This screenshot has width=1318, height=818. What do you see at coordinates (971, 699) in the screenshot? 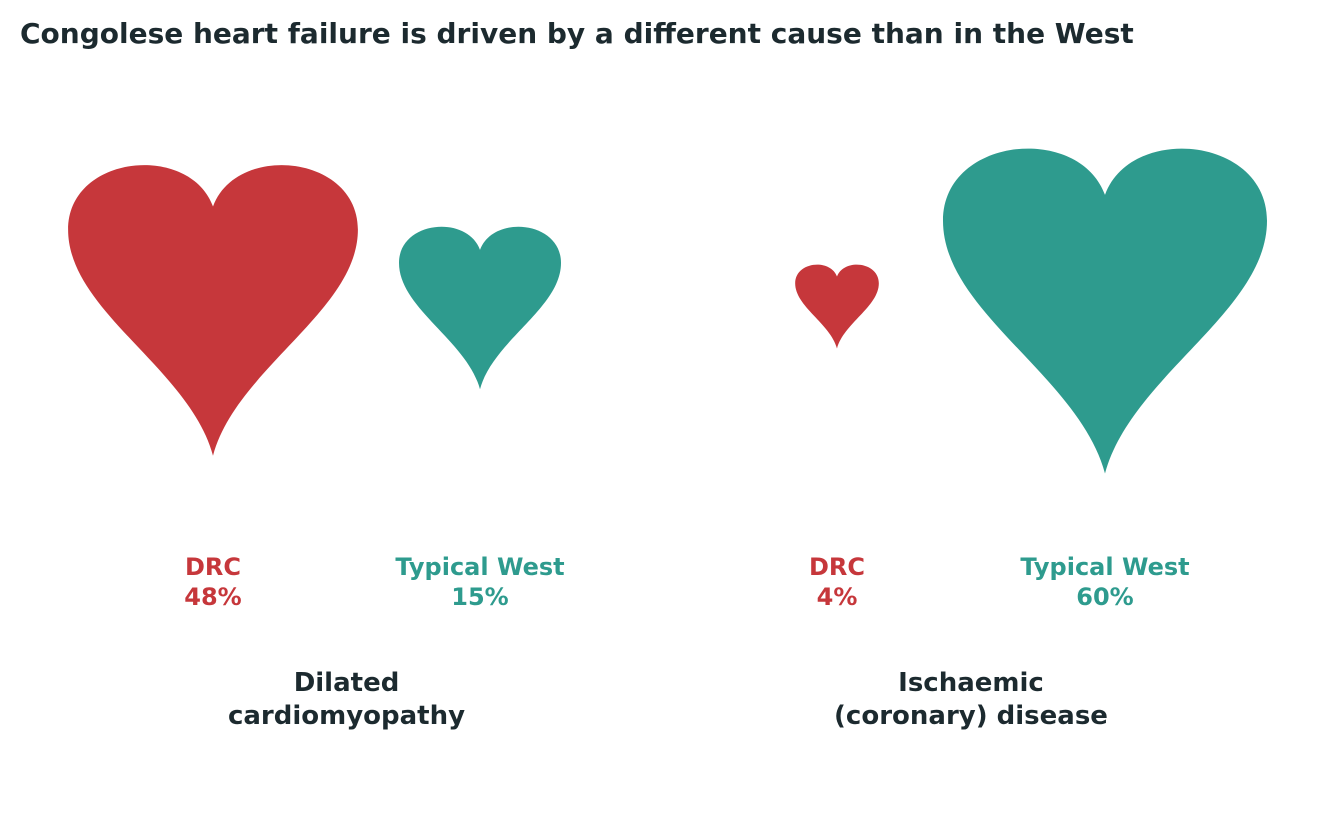
I see `category-label-ischaemic: Ischaemic (coronary) disease` at bounding box center [971, 699].